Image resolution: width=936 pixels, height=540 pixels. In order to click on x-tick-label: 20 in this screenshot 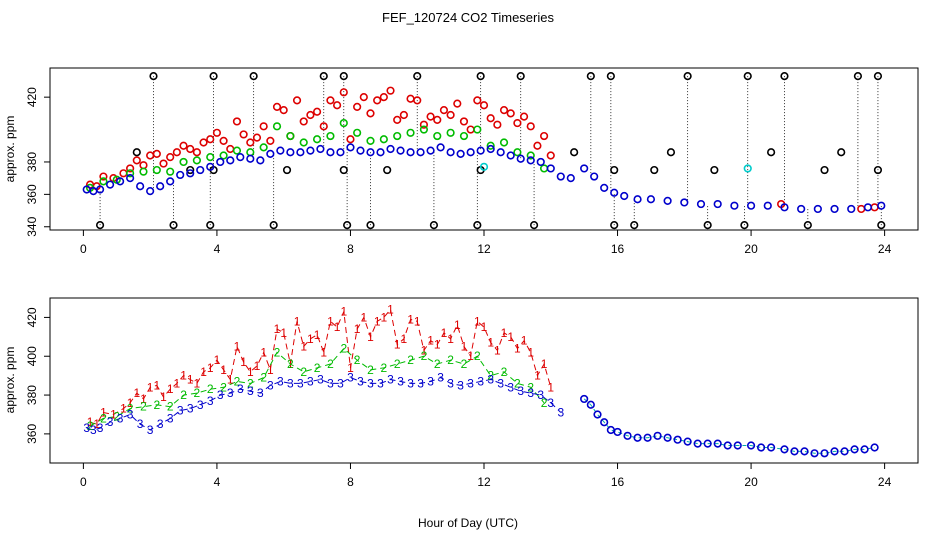, I will do `click(751, 249)`.